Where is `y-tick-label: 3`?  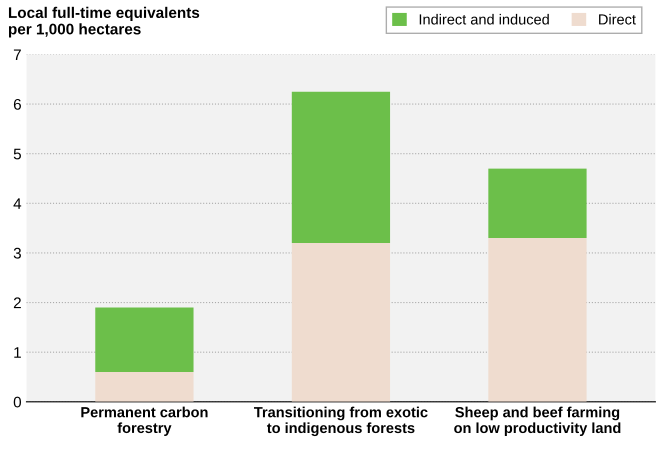 y-tick-label: 3 is located at coordinates (17, 253).